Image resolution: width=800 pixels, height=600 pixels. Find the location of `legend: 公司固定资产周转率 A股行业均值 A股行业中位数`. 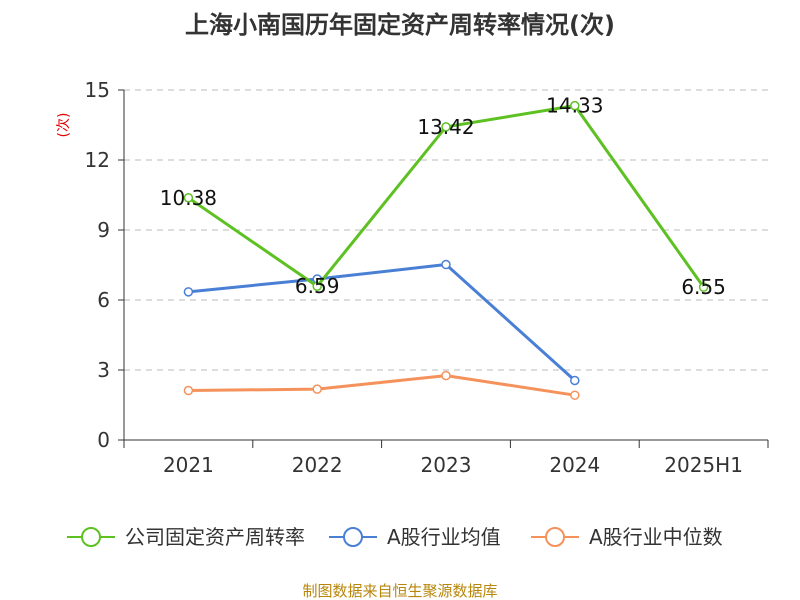

legend: 公司固定资产周转率 A股行业均值 A股行业中位数 is located at coordinates (395, 537).